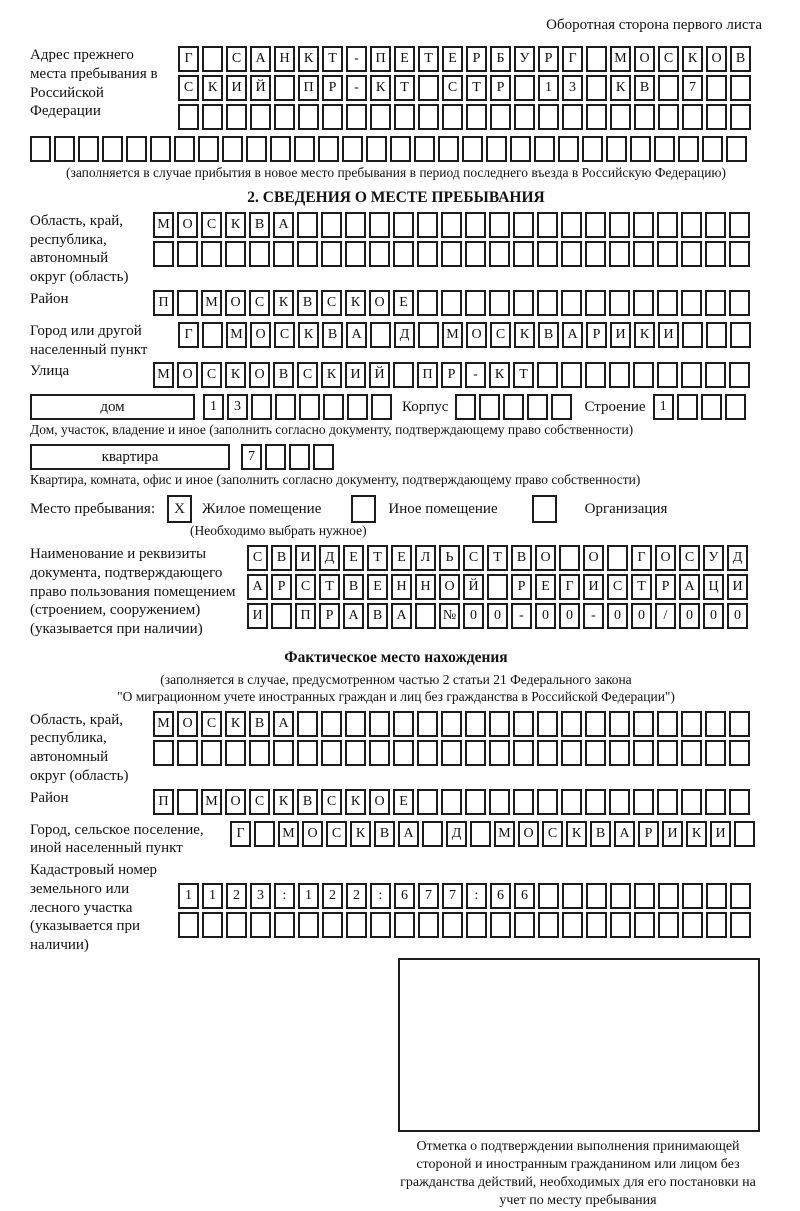  I want to click on char-cell: Ь, so click(449, 558).